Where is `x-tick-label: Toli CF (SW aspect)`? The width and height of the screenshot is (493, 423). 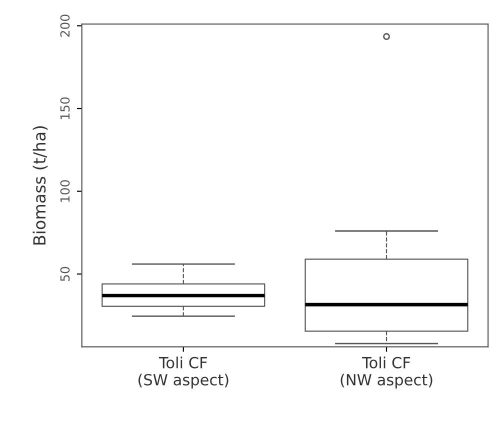
x-tick-label: Toli CF (SW aspect) is located at coordinates (183, 372).